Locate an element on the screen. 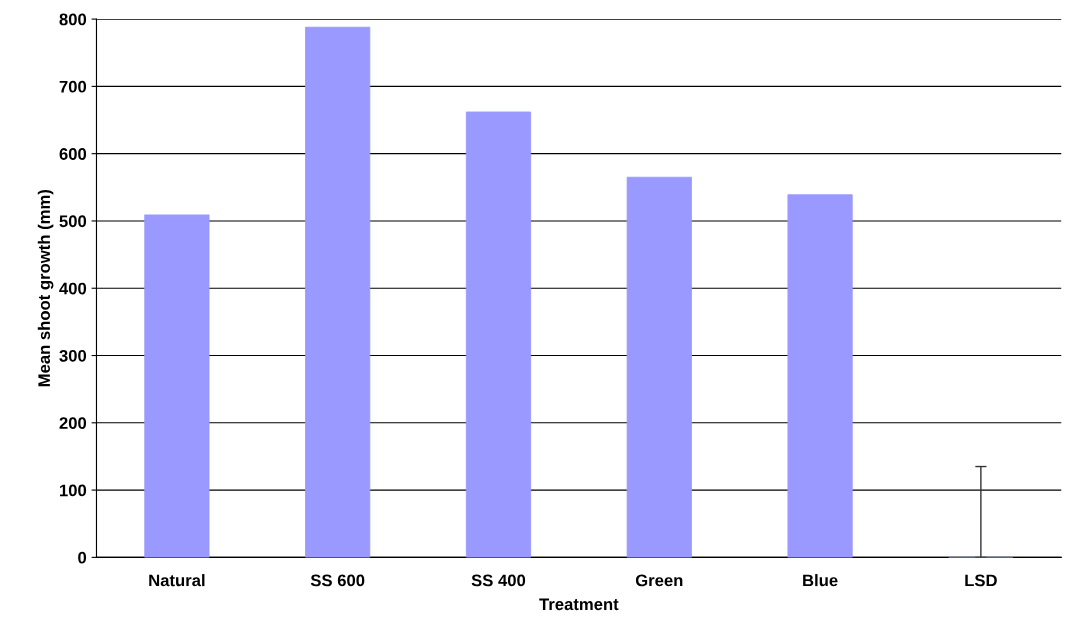  x-tick-label: SS 400 is located at coordinates (498, 580).